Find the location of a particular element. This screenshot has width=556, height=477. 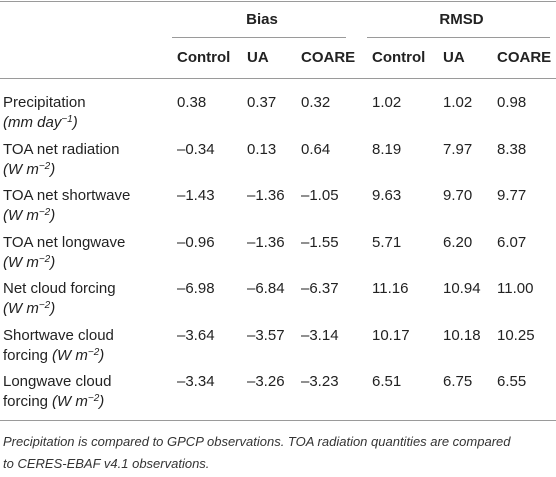

cell: –3.14 is located at coordinates (320, 335).